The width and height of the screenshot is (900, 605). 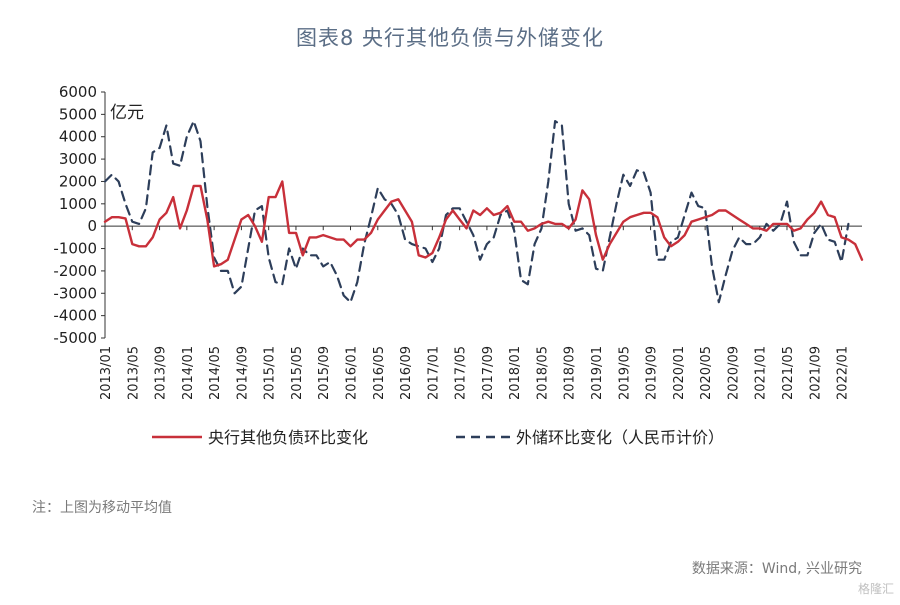 What do you see at coordinates (78, 137) in the screenshot?
I see `y-tick-label: 4000` at bounding box center [78, 137].